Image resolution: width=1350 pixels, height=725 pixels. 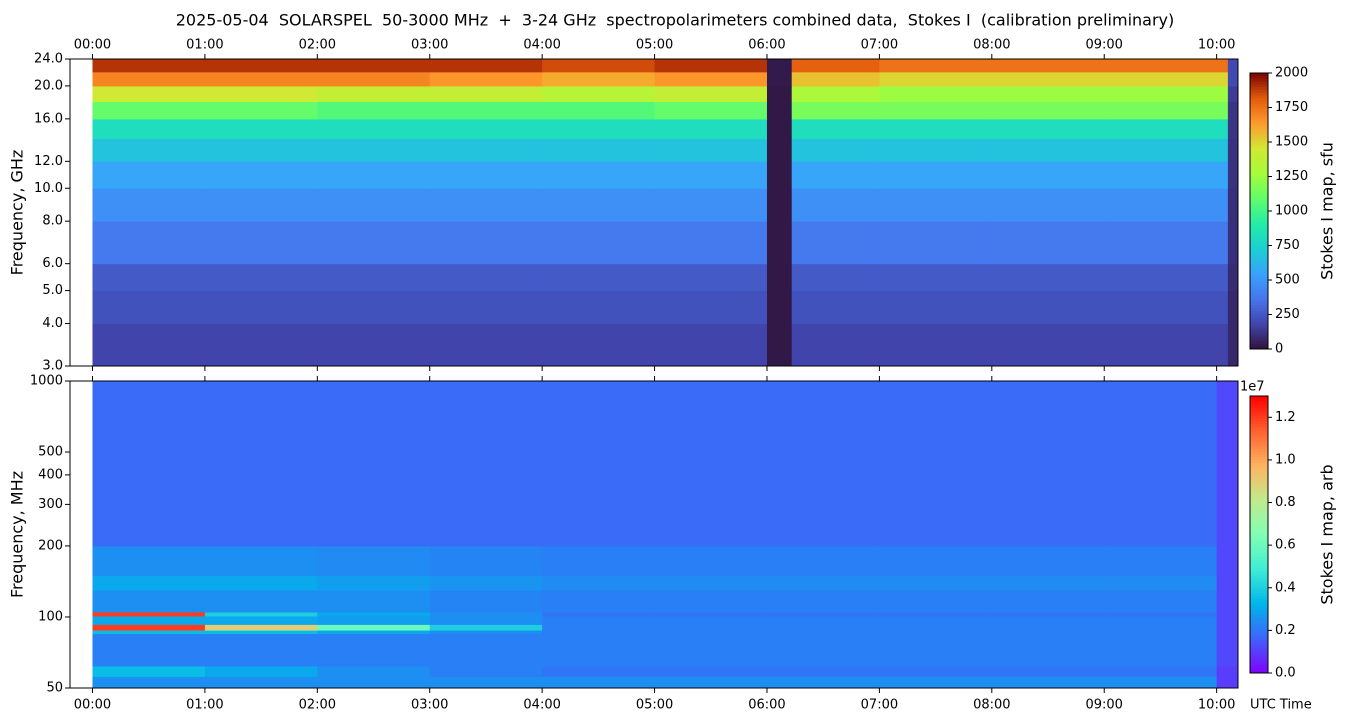 I want to click on y-tick-label: 100, so click(x=50, y=616).